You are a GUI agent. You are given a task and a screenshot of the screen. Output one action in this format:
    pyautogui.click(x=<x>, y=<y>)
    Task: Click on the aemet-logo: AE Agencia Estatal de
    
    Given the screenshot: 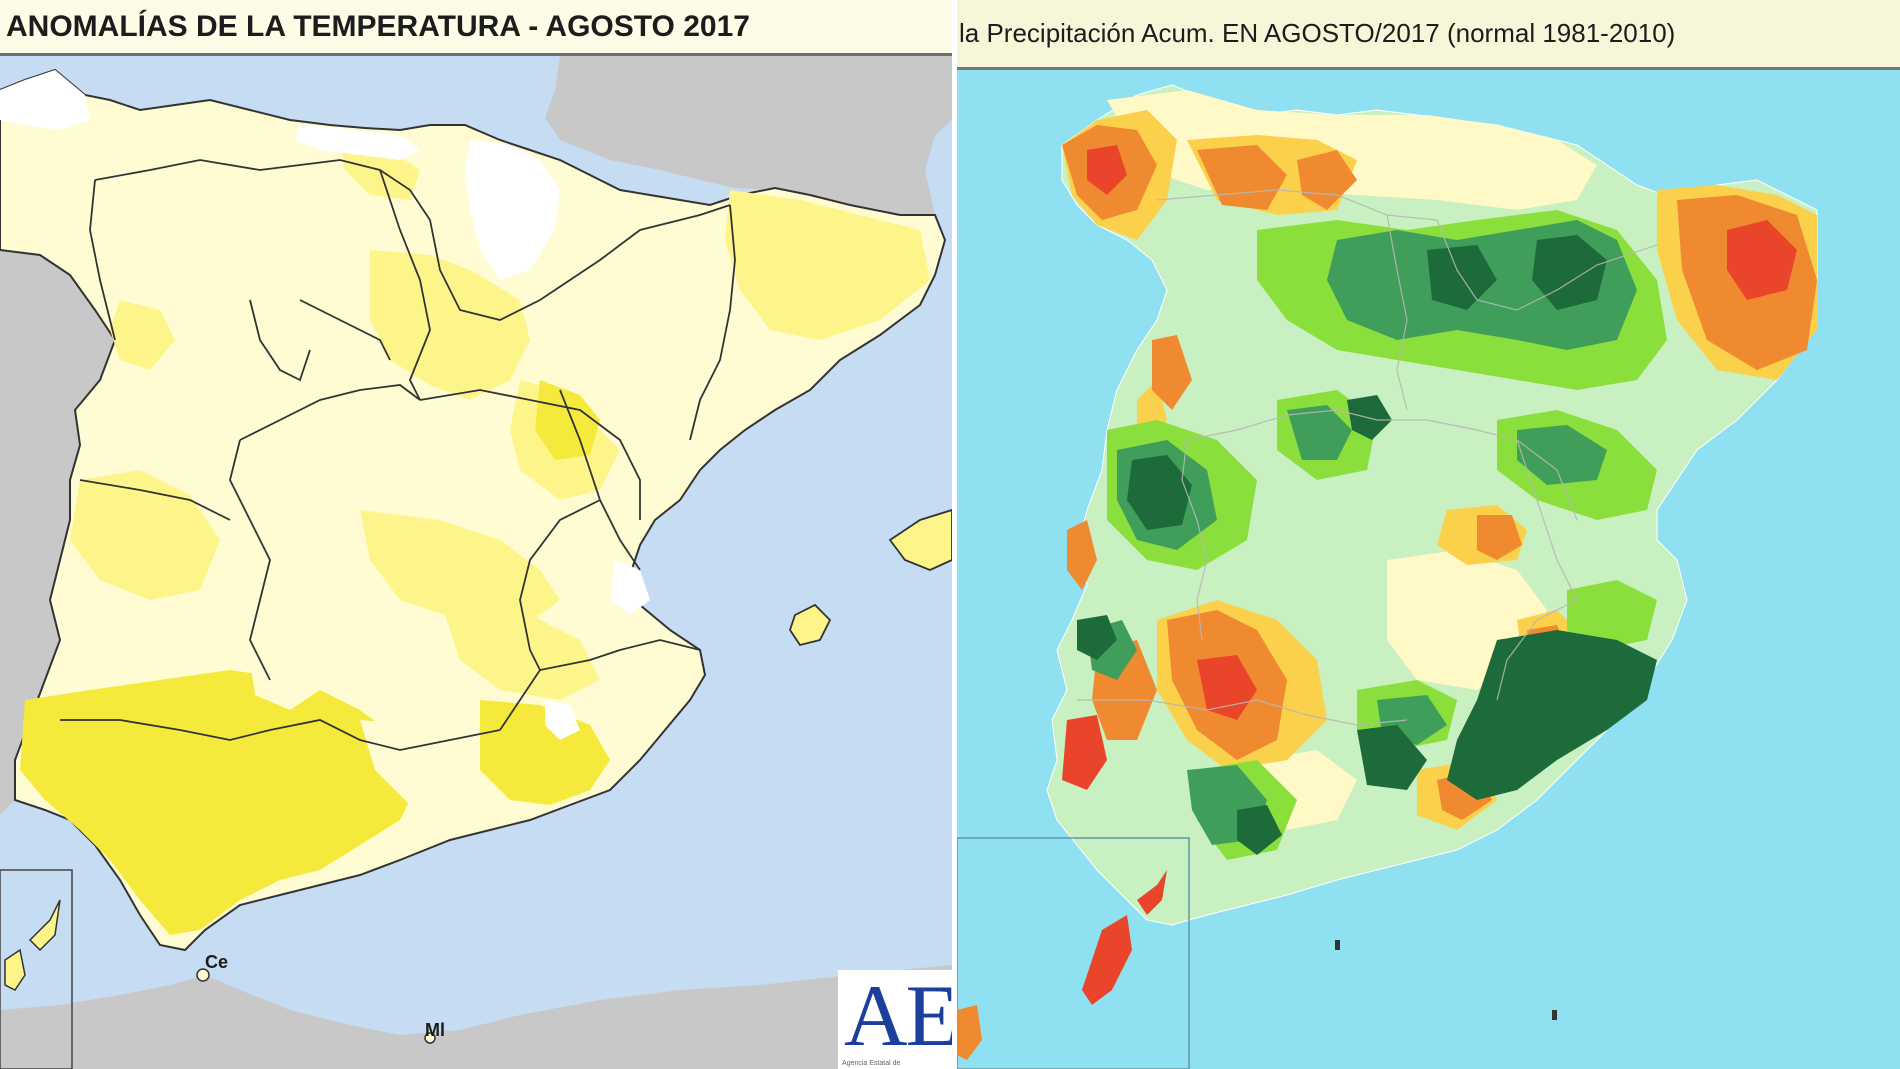 What is the action you would take?
    pyautogui.click(x=895, y=1019)
    